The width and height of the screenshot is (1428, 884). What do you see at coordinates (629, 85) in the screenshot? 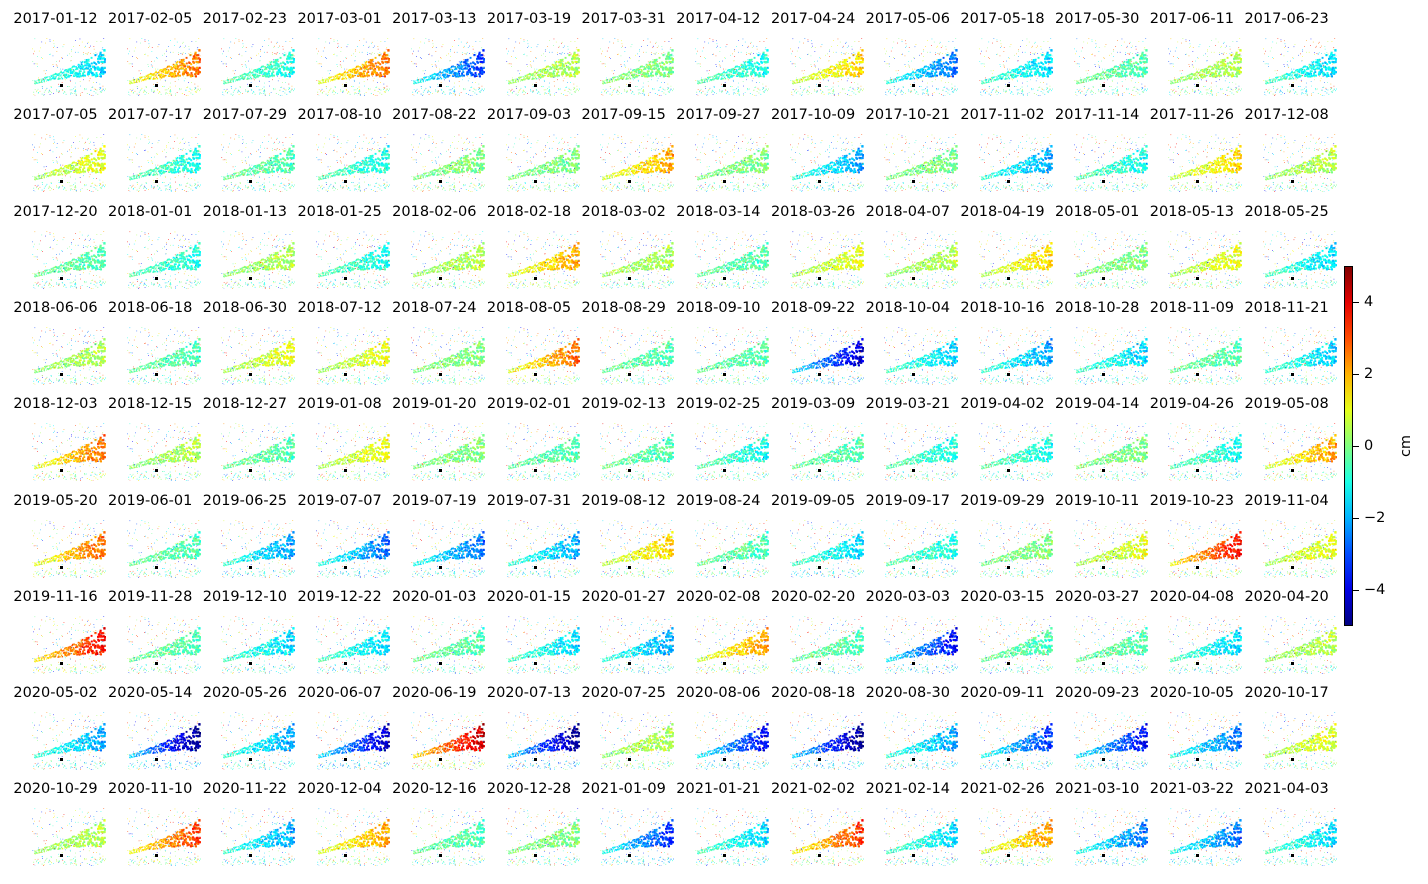
I see `reference-point-marker` at bounding box center [629, 85].